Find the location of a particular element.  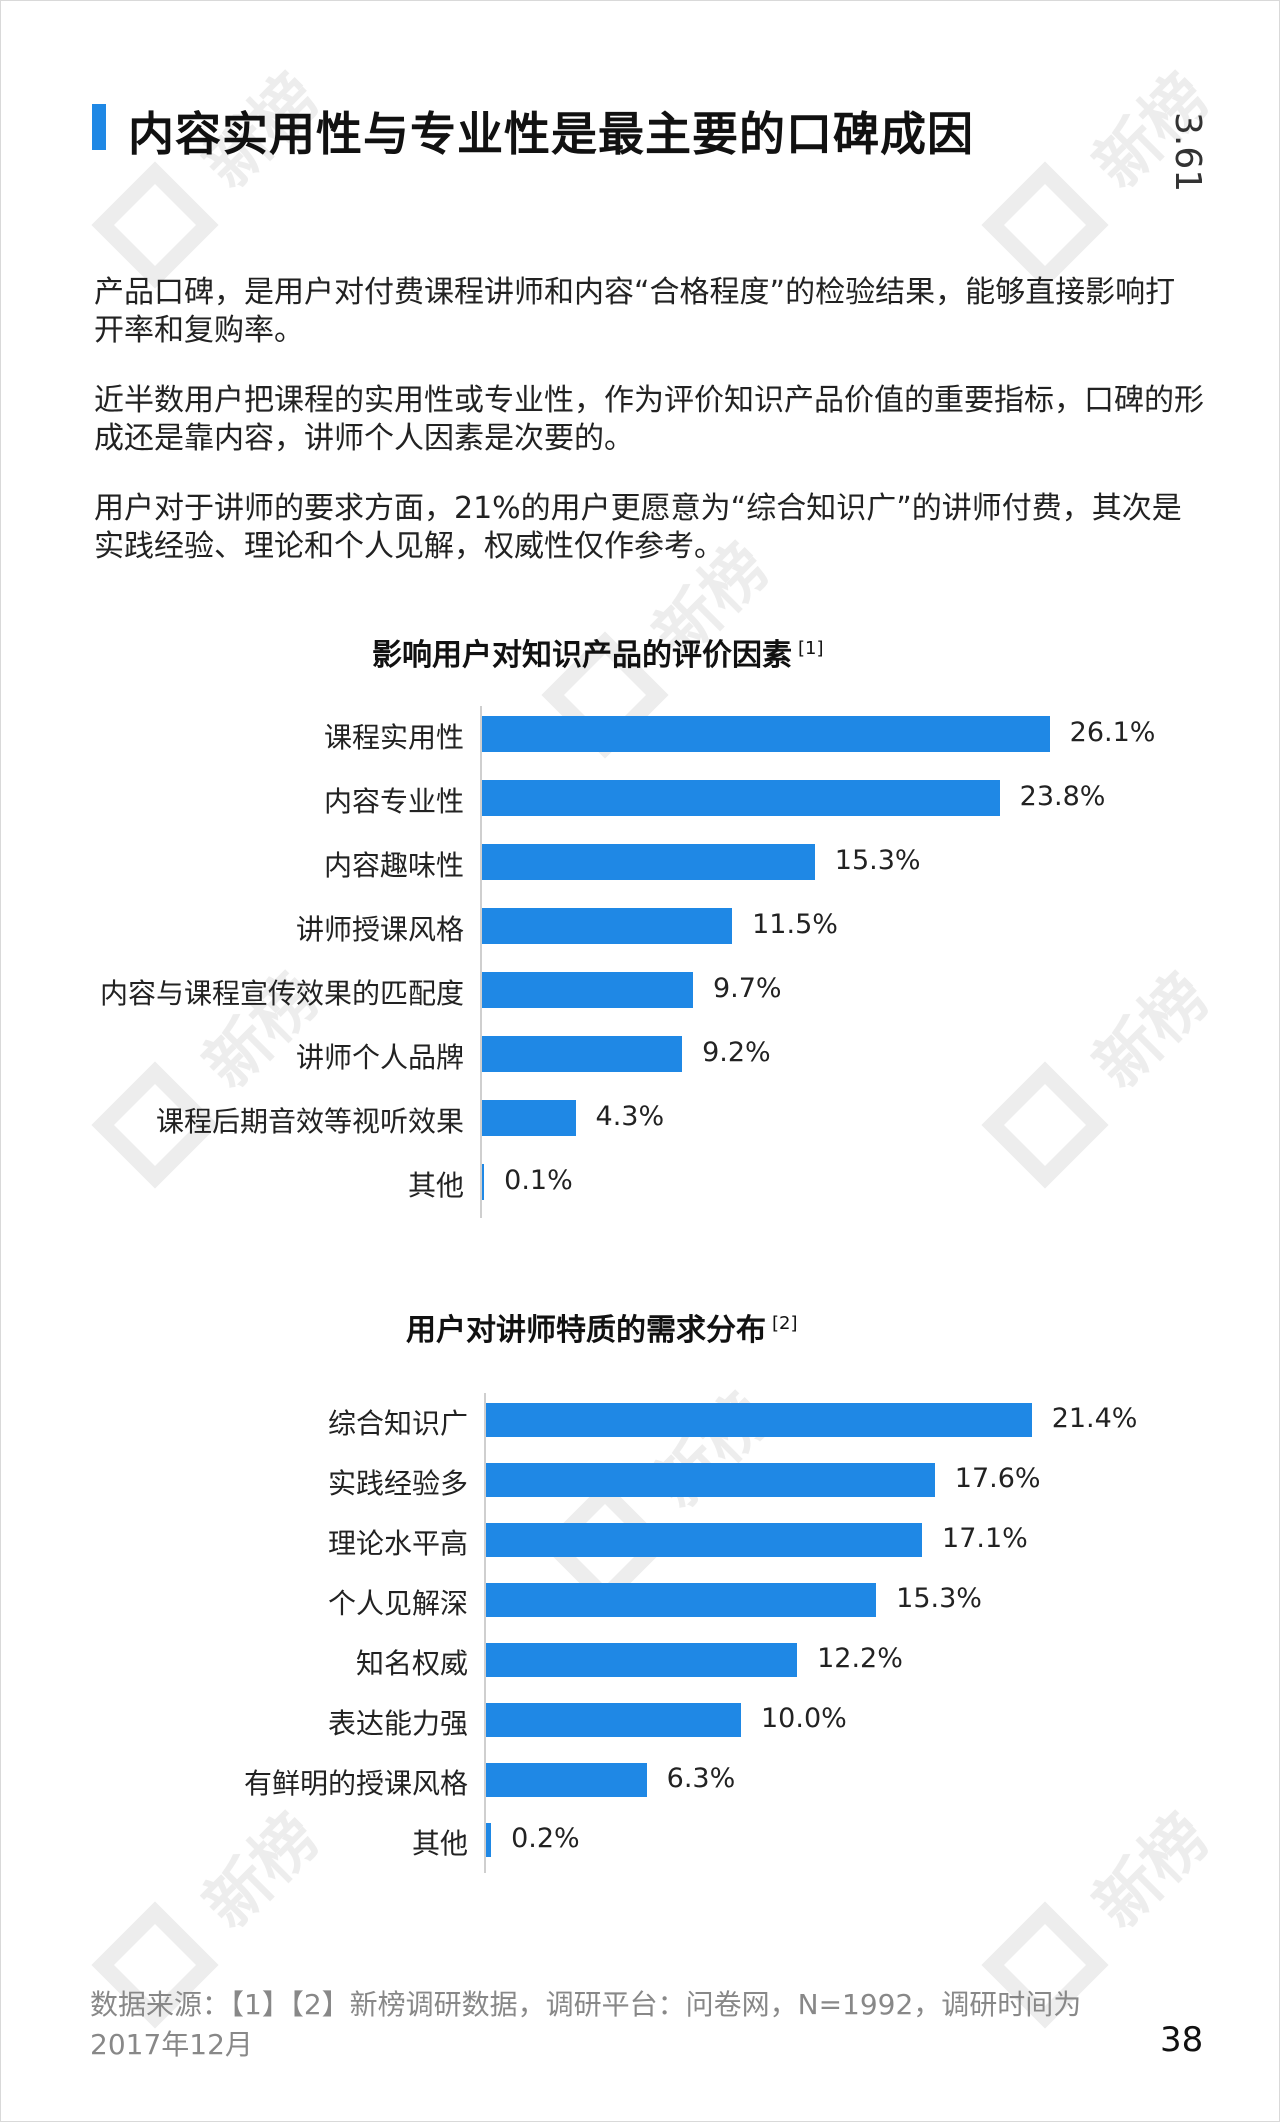

chart-title: 影响用户对知识产品的评价因素 [1] is located at coordinates (598, 652).